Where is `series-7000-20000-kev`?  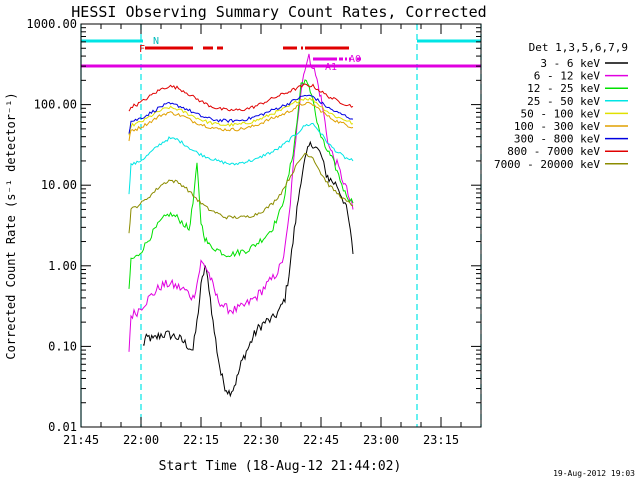 series-7000-20000-kev is located at coordinates (241, 193).